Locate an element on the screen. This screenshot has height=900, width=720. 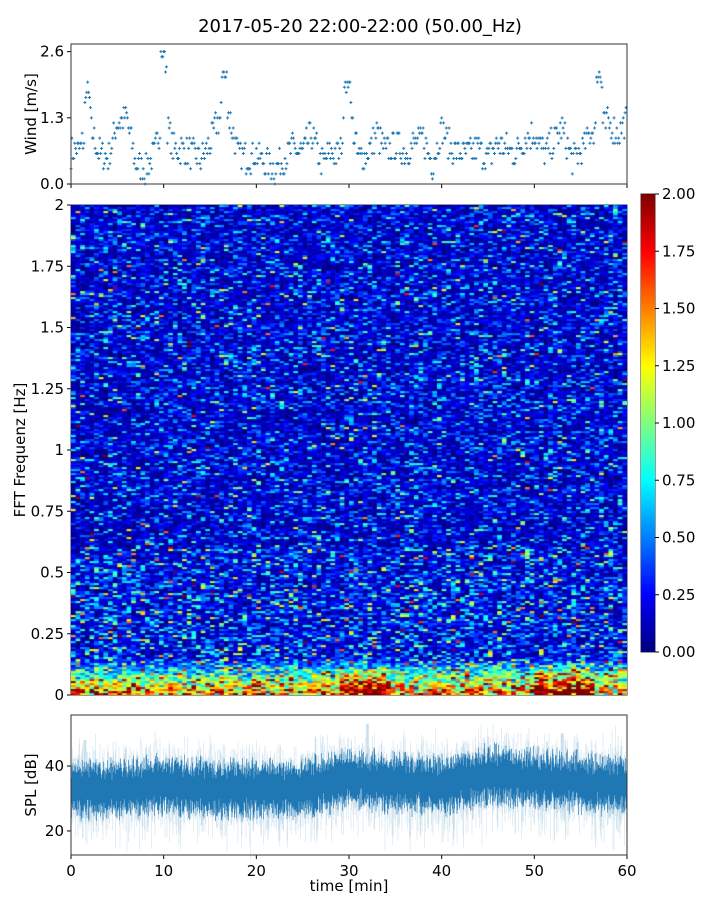
colorbar is located at coordinates (648, 423).